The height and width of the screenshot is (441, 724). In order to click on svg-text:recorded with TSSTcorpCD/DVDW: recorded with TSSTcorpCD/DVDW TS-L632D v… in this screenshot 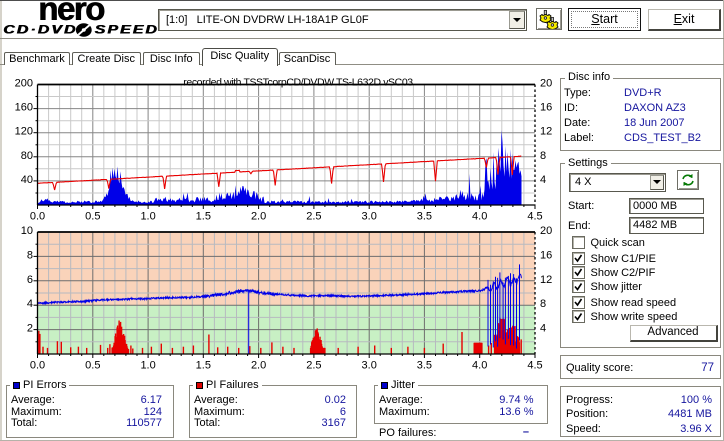, I will do `click(298, 83)`.